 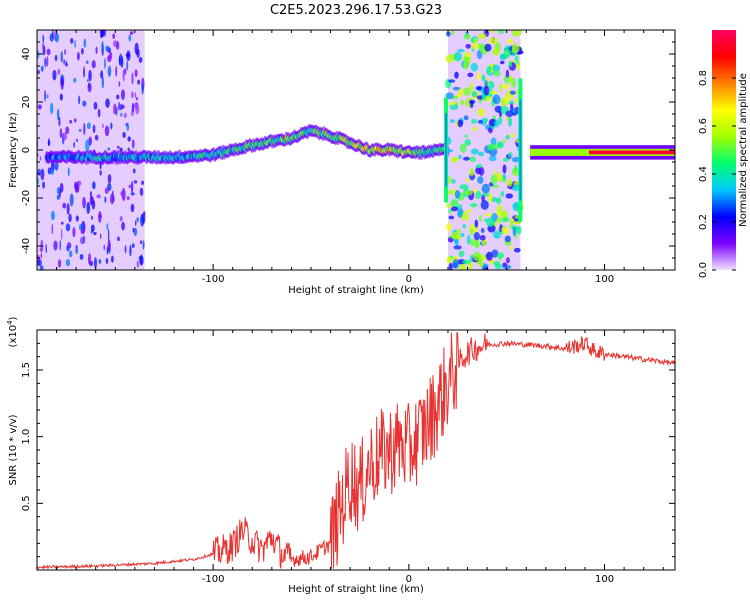 What do you see at coordinates (26, 102) in the screenshot?
I see `y-tick-label: 20` at bounding box center [26, 102].